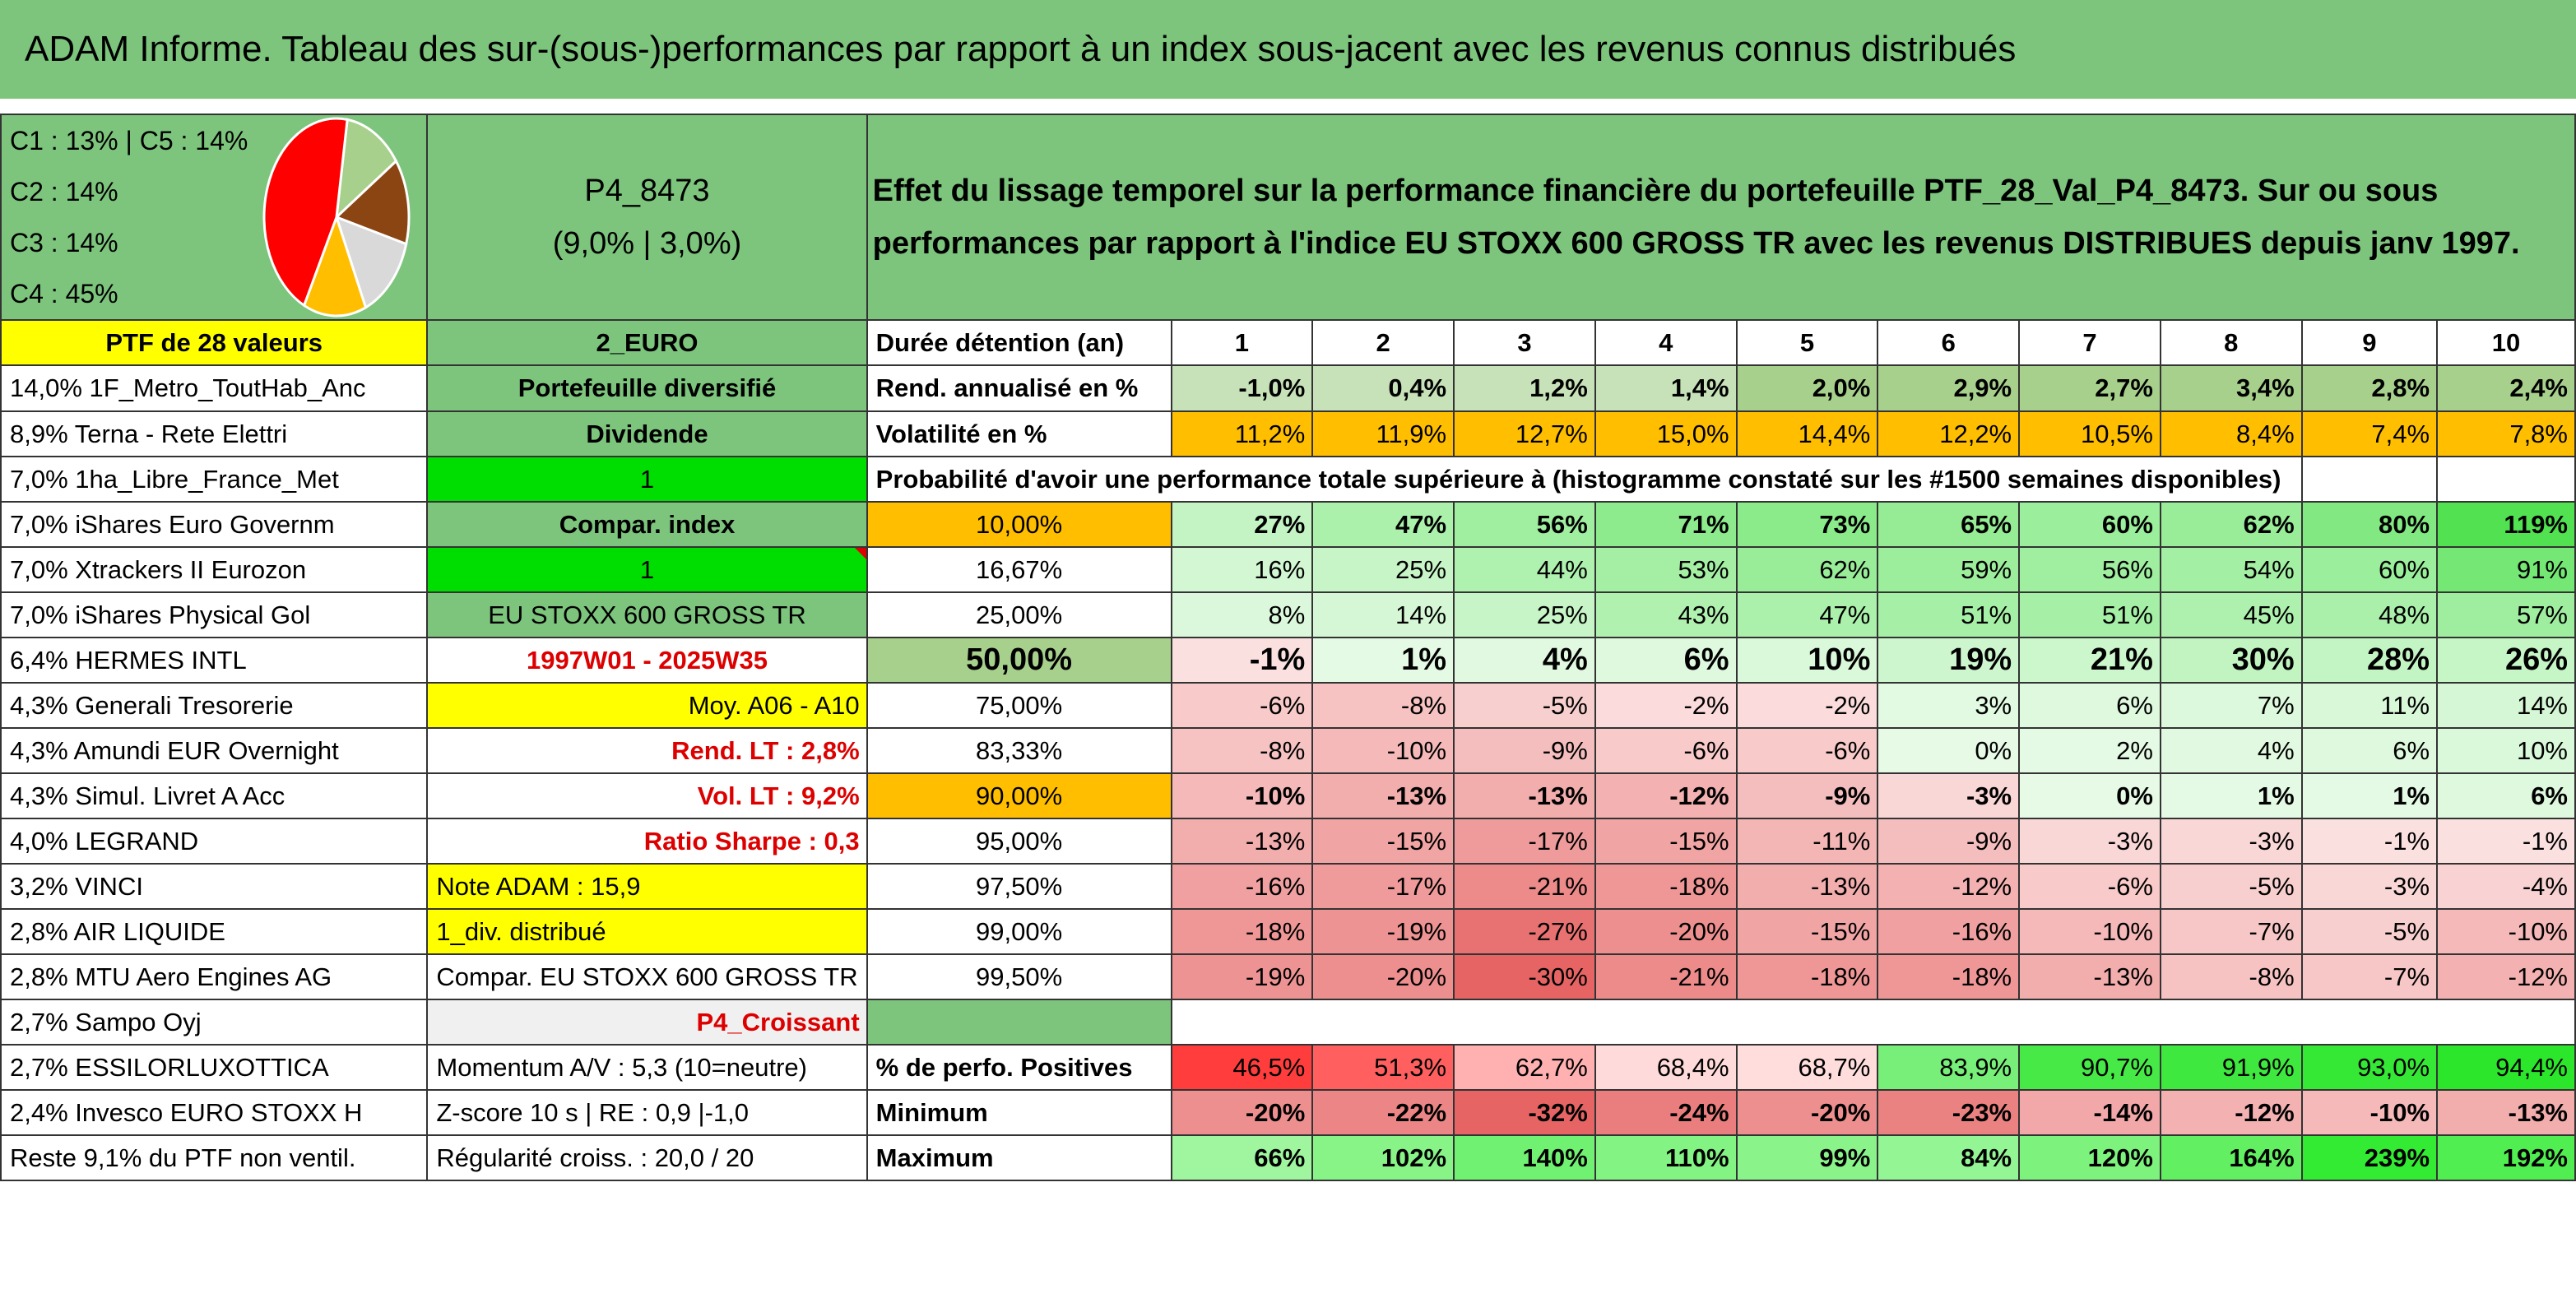 The width and height of the screenshot is (2576, 1289). I want to click on positive-cell: 68,4%, so click(1666, 1067).